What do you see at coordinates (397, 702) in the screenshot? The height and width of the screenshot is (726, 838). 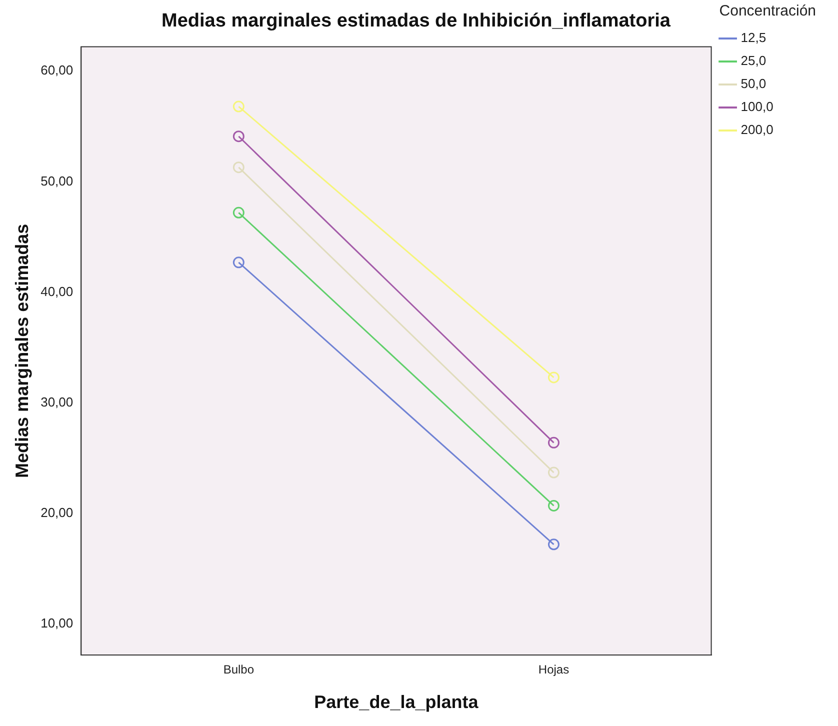 I see `x-axis-title: Parte_de_la_planta` at bounding box center [397, 702].